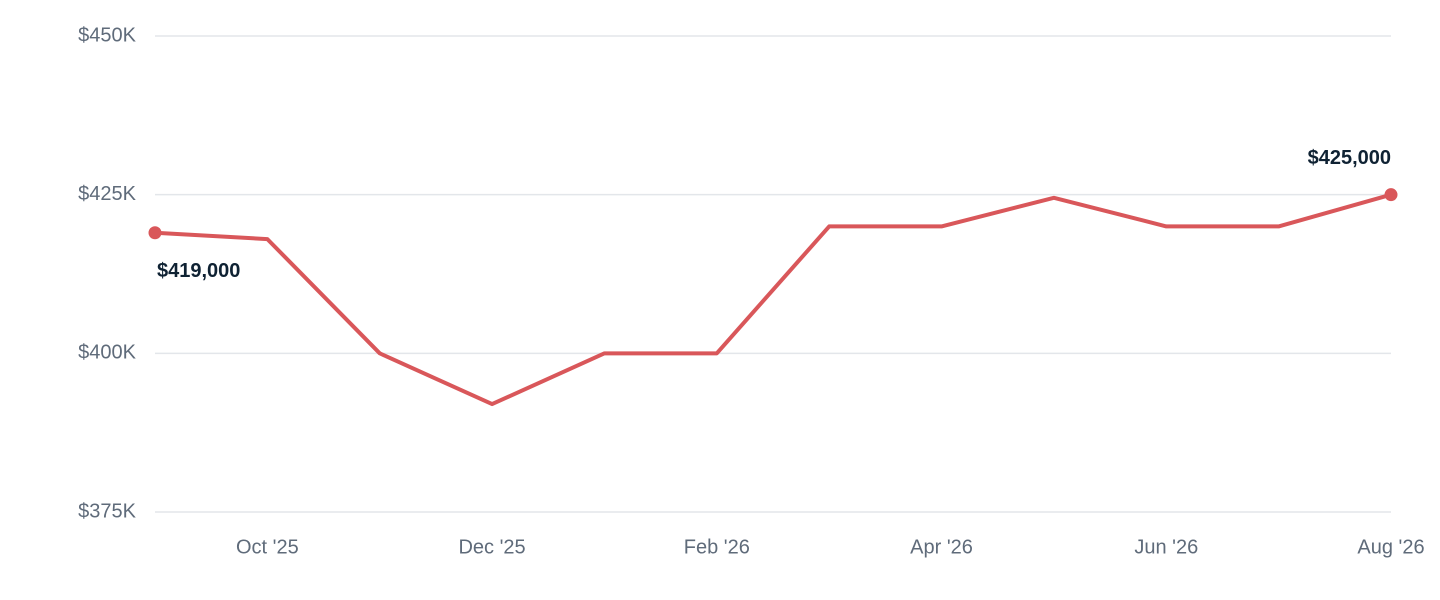 The height and width of the screenshot is (600, 1440). I want to click on x-tick-label: Apr '26, so click(941, 547).